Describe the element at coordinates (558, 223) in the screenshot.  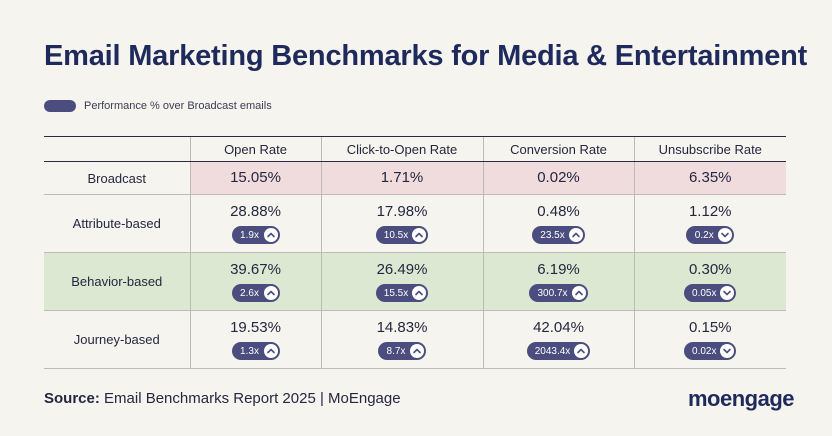
I see `table-cell: 0.48% 23.5x` at that location.